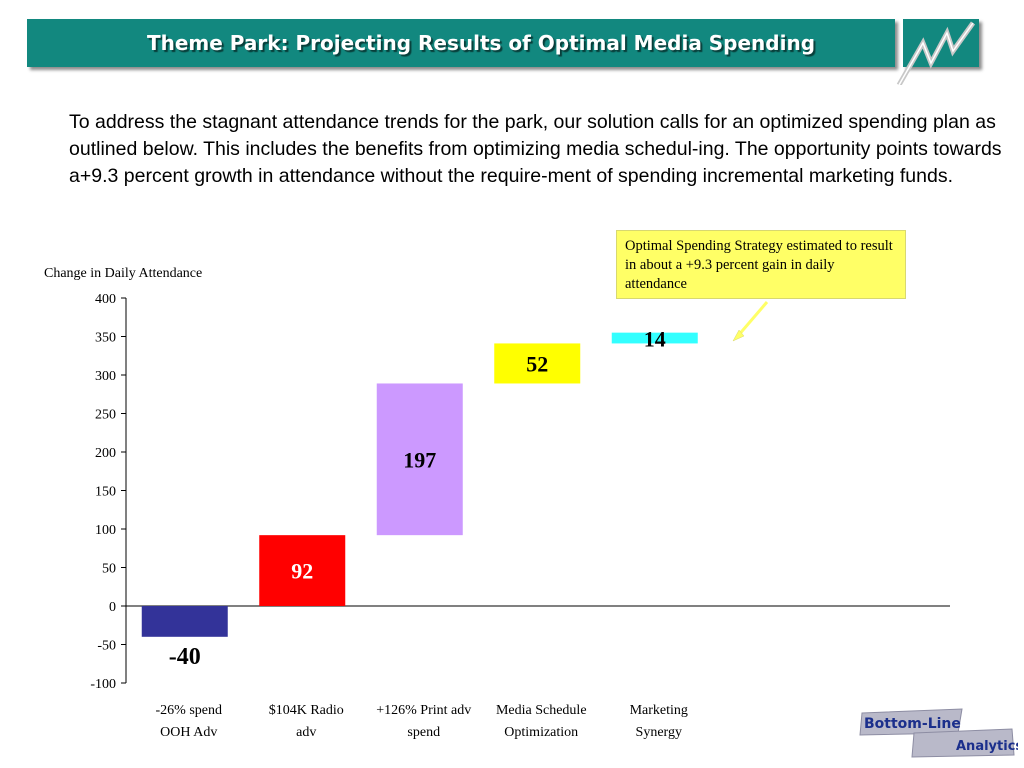 The width and height of the screenshot is (1024, 768). I want to click on zigzag-logo-icon, so click(936, 53).